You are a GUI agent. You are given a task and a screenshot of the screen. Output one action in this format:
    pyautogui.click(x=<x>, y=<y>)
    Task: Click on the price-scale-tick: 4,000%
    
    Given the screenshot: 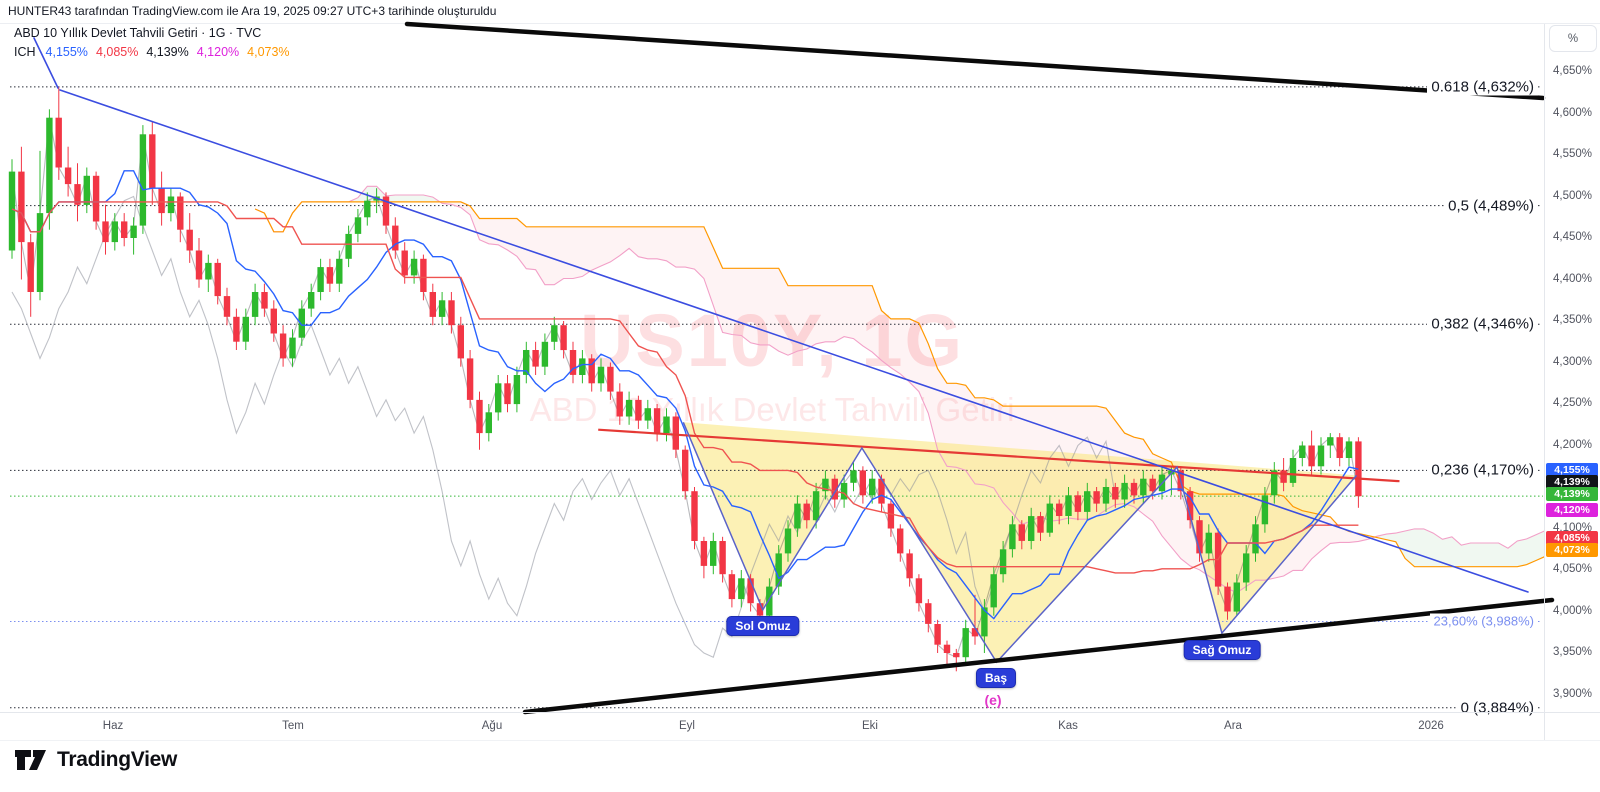 What is the action you would take?
    pyautogui.click(x=1573, y=610)
    